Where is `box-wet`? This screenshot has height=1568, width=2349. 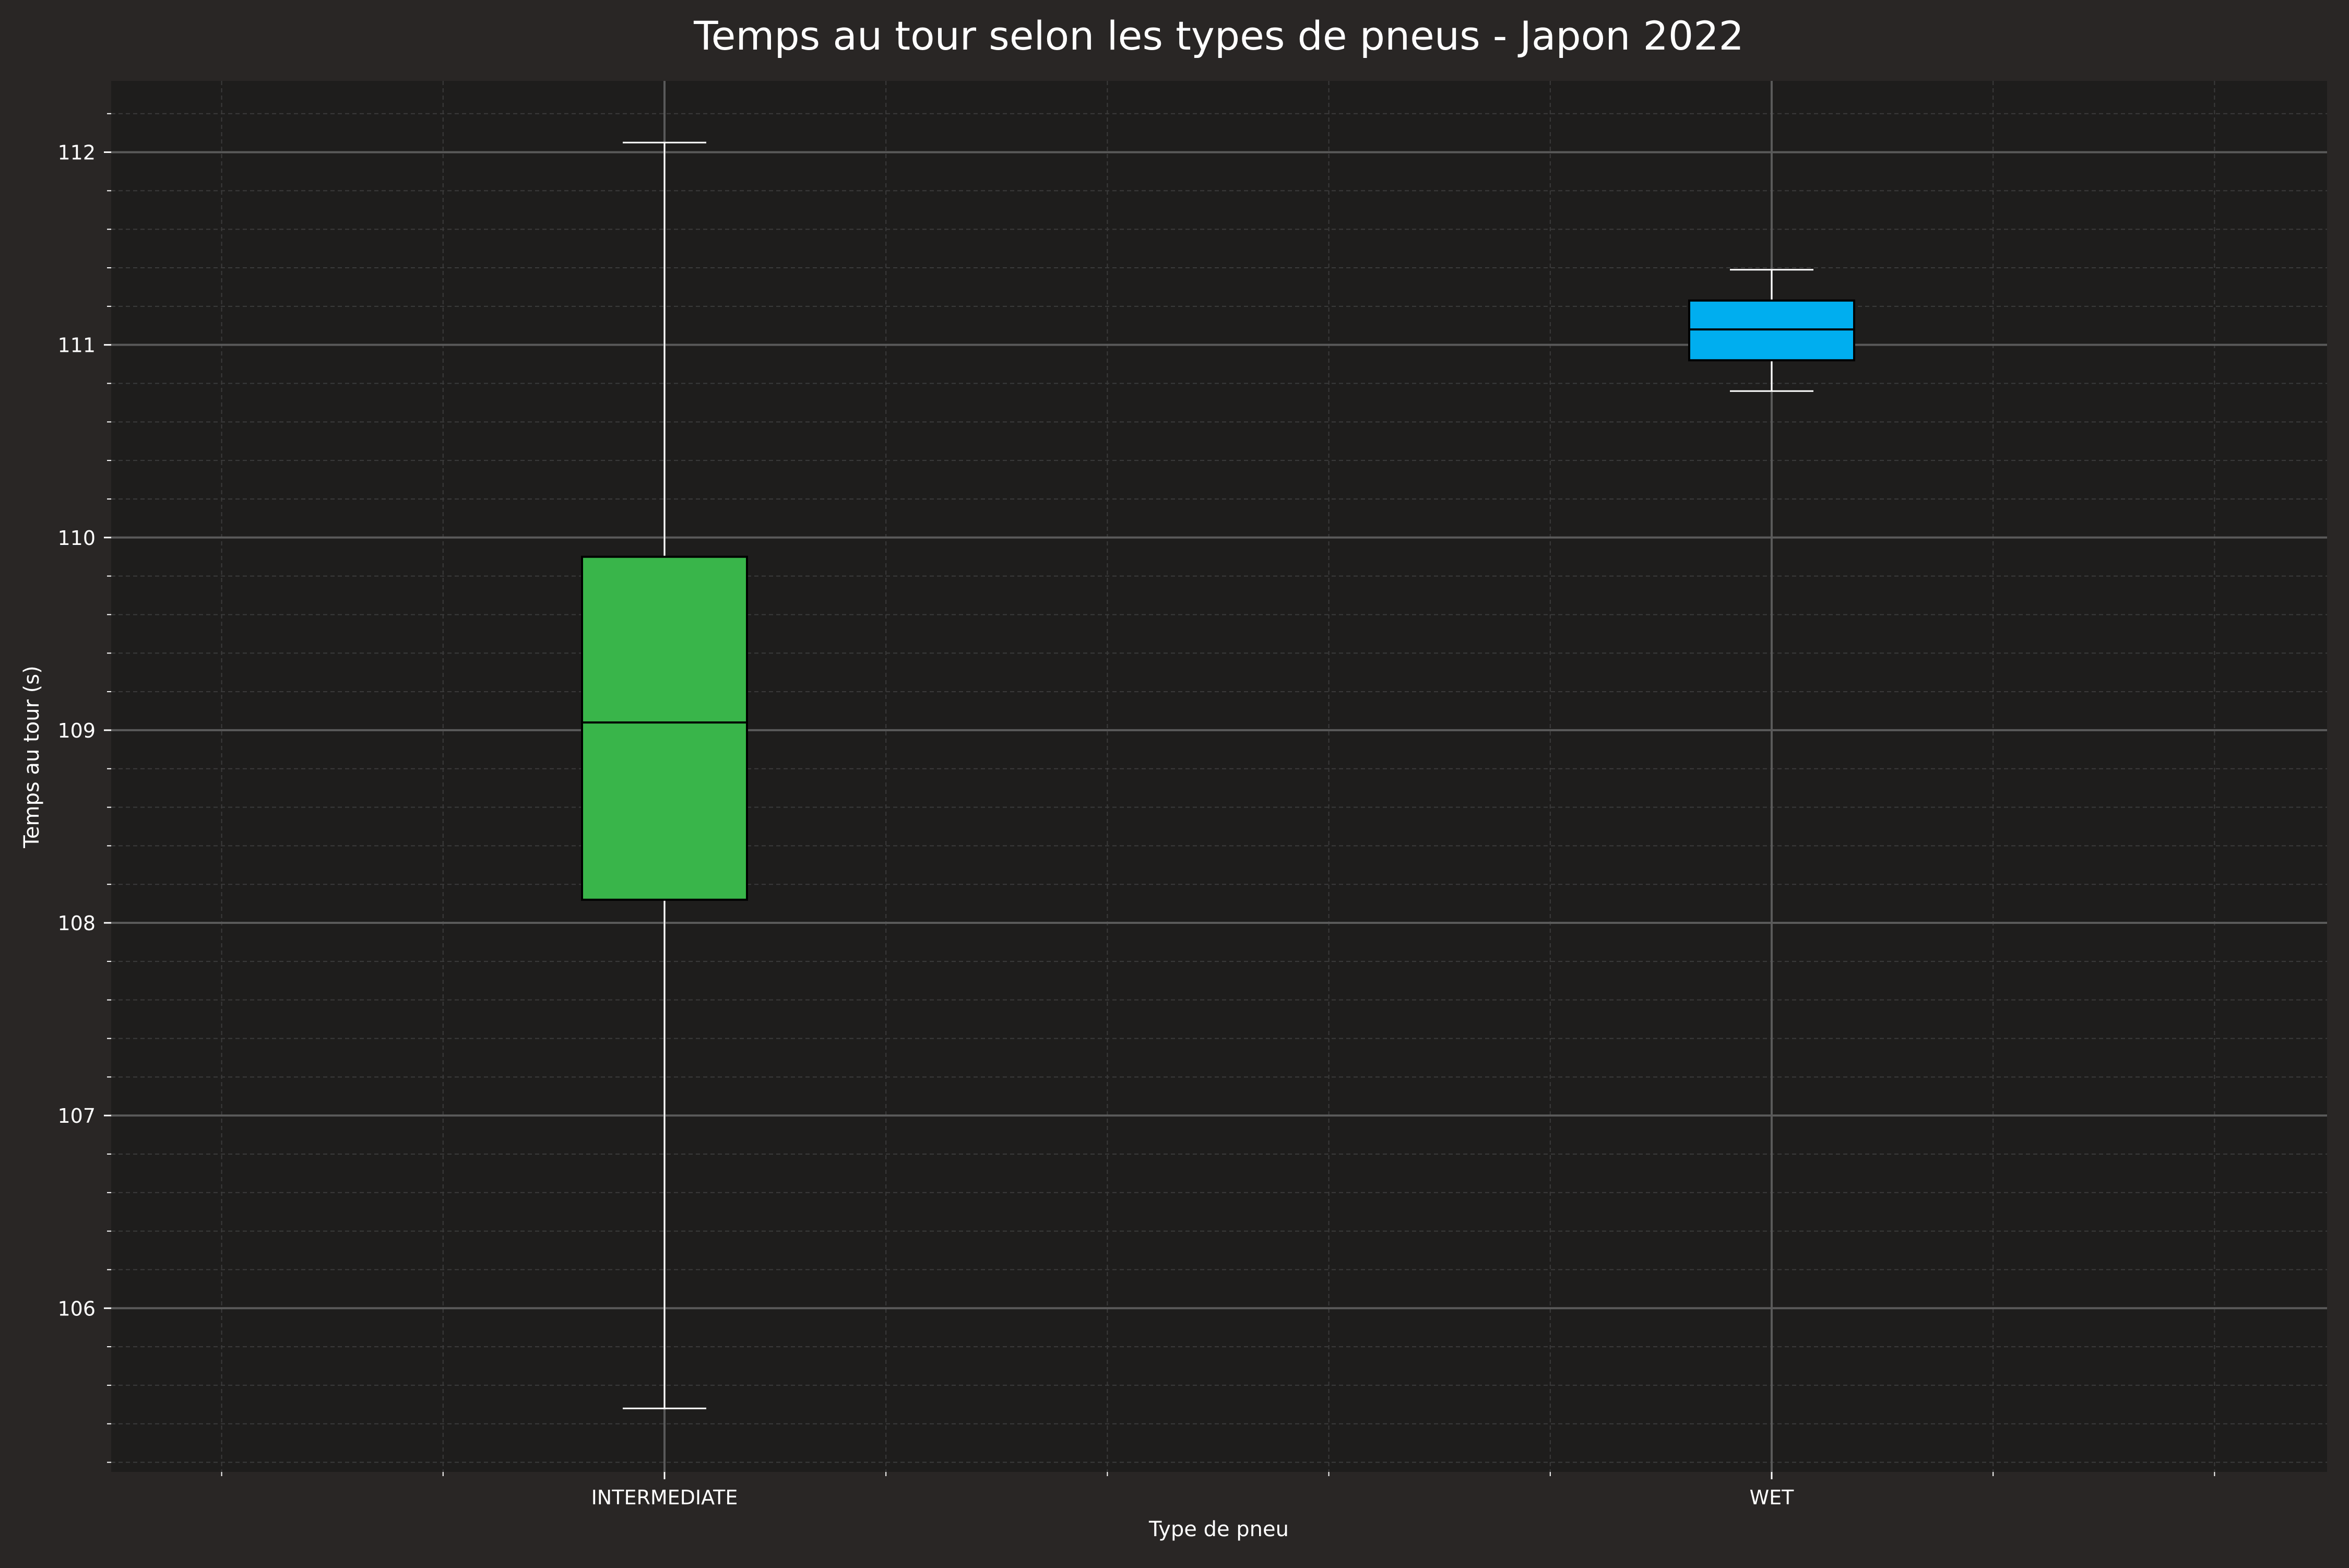 box-wet is located at coordinates (1771, 330).